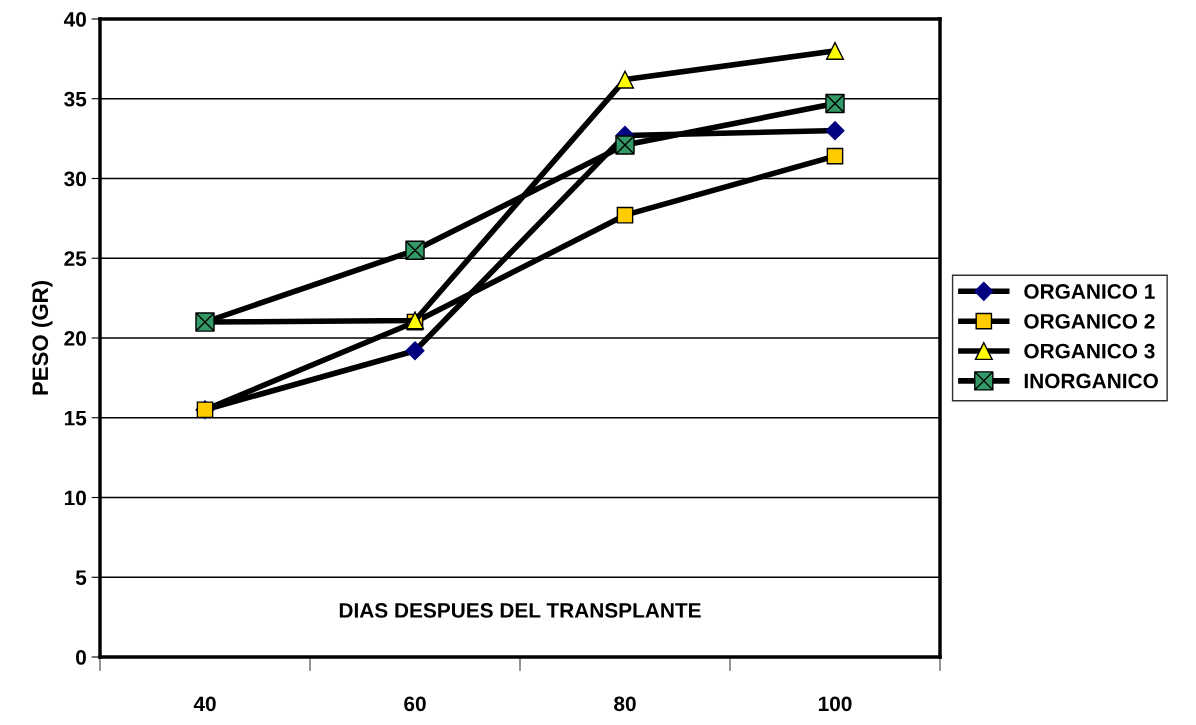  I want to click on x-tick-label: 60, so click(415, 704).